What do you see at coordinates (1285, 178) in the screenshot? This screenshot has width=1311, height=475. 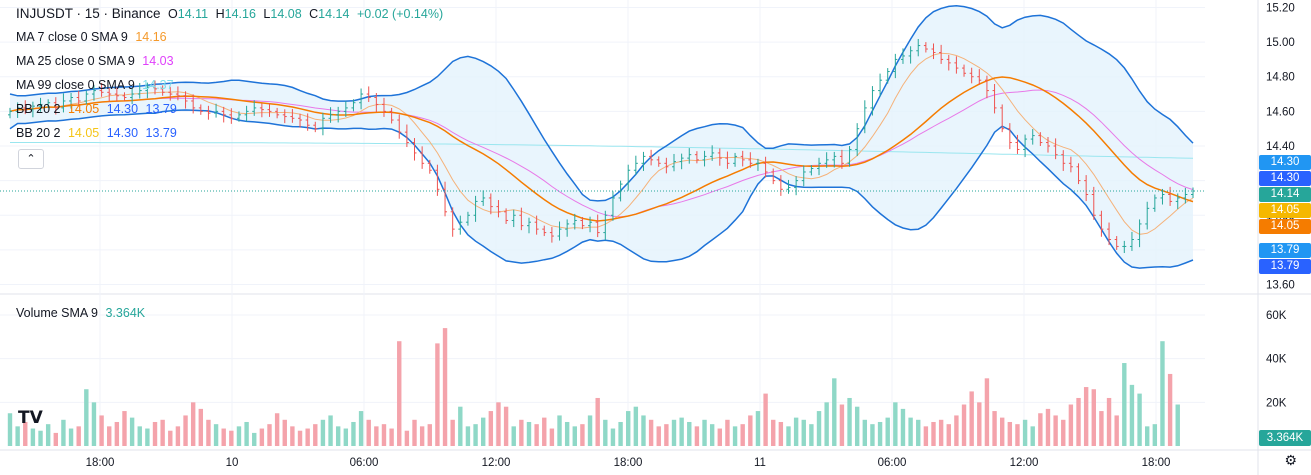 I see `price-tag: 14.30` at bounding box center [1285, 178].